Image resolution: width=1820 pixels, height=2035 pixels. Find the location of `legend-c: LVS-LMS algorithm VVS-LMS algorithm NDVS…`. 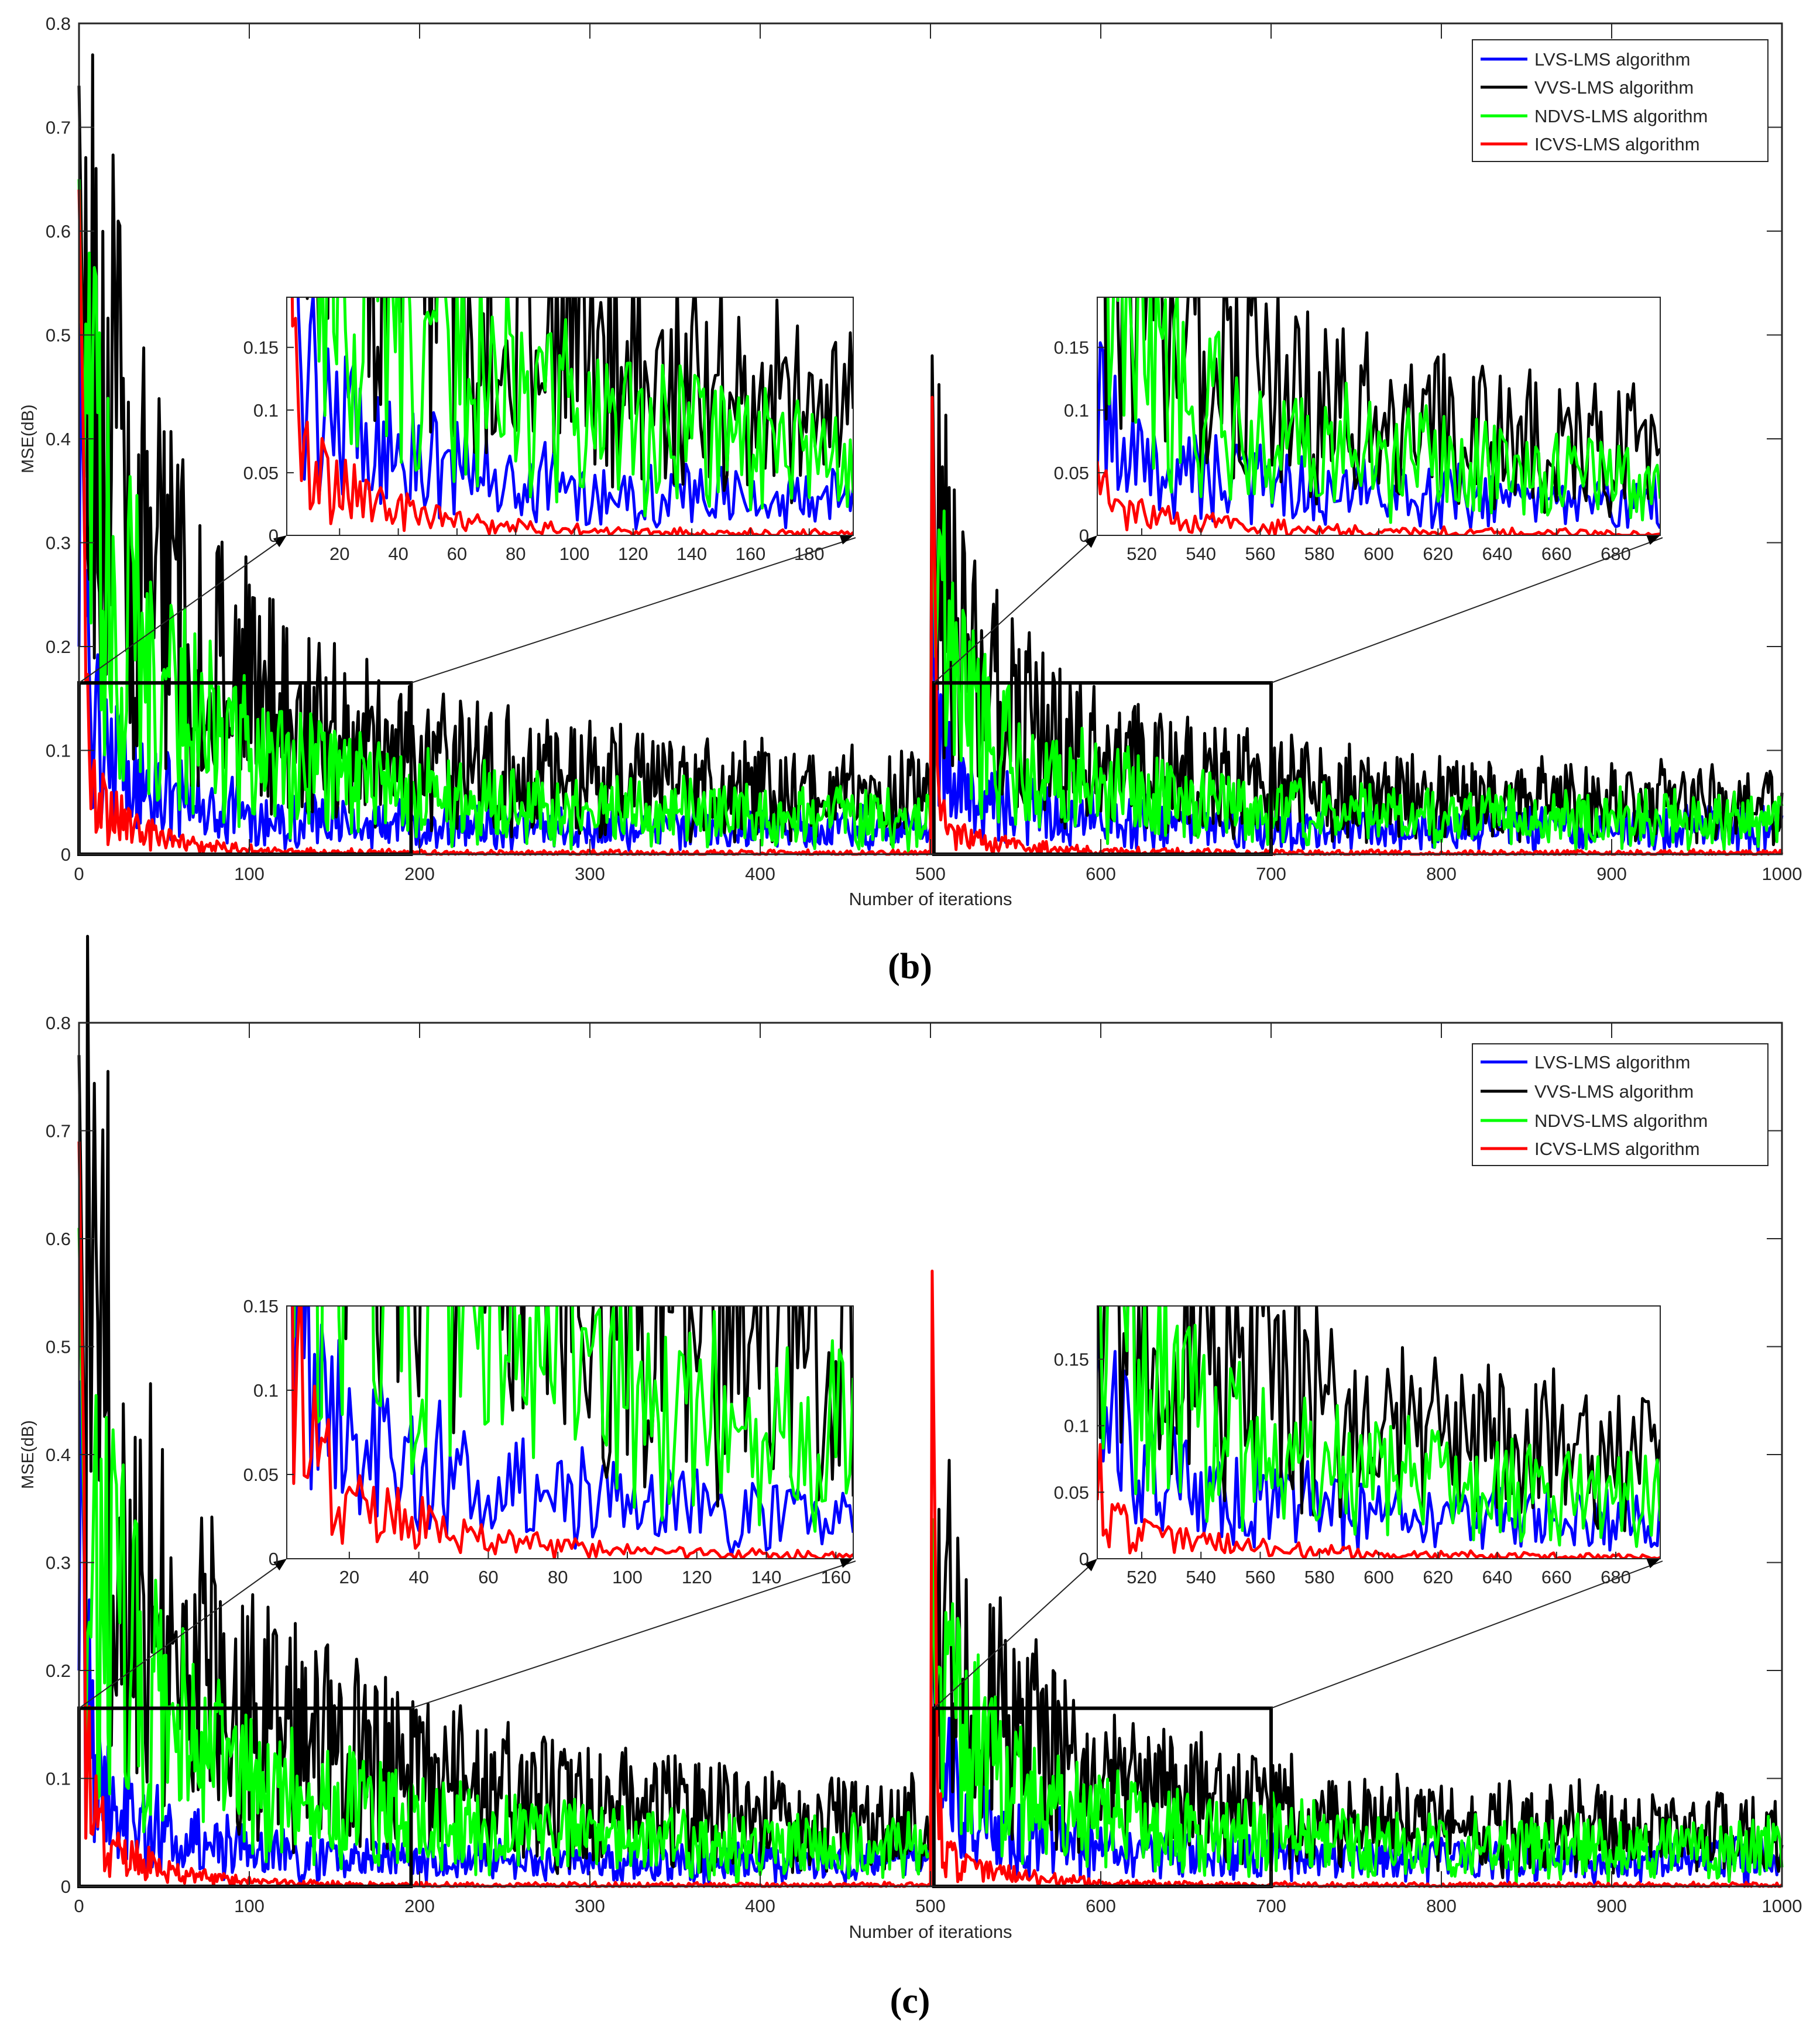

legend-c: LVS-LMS algorithm VVS-LMS algorithm NDVS… is located at coordinates (1620, 1104).